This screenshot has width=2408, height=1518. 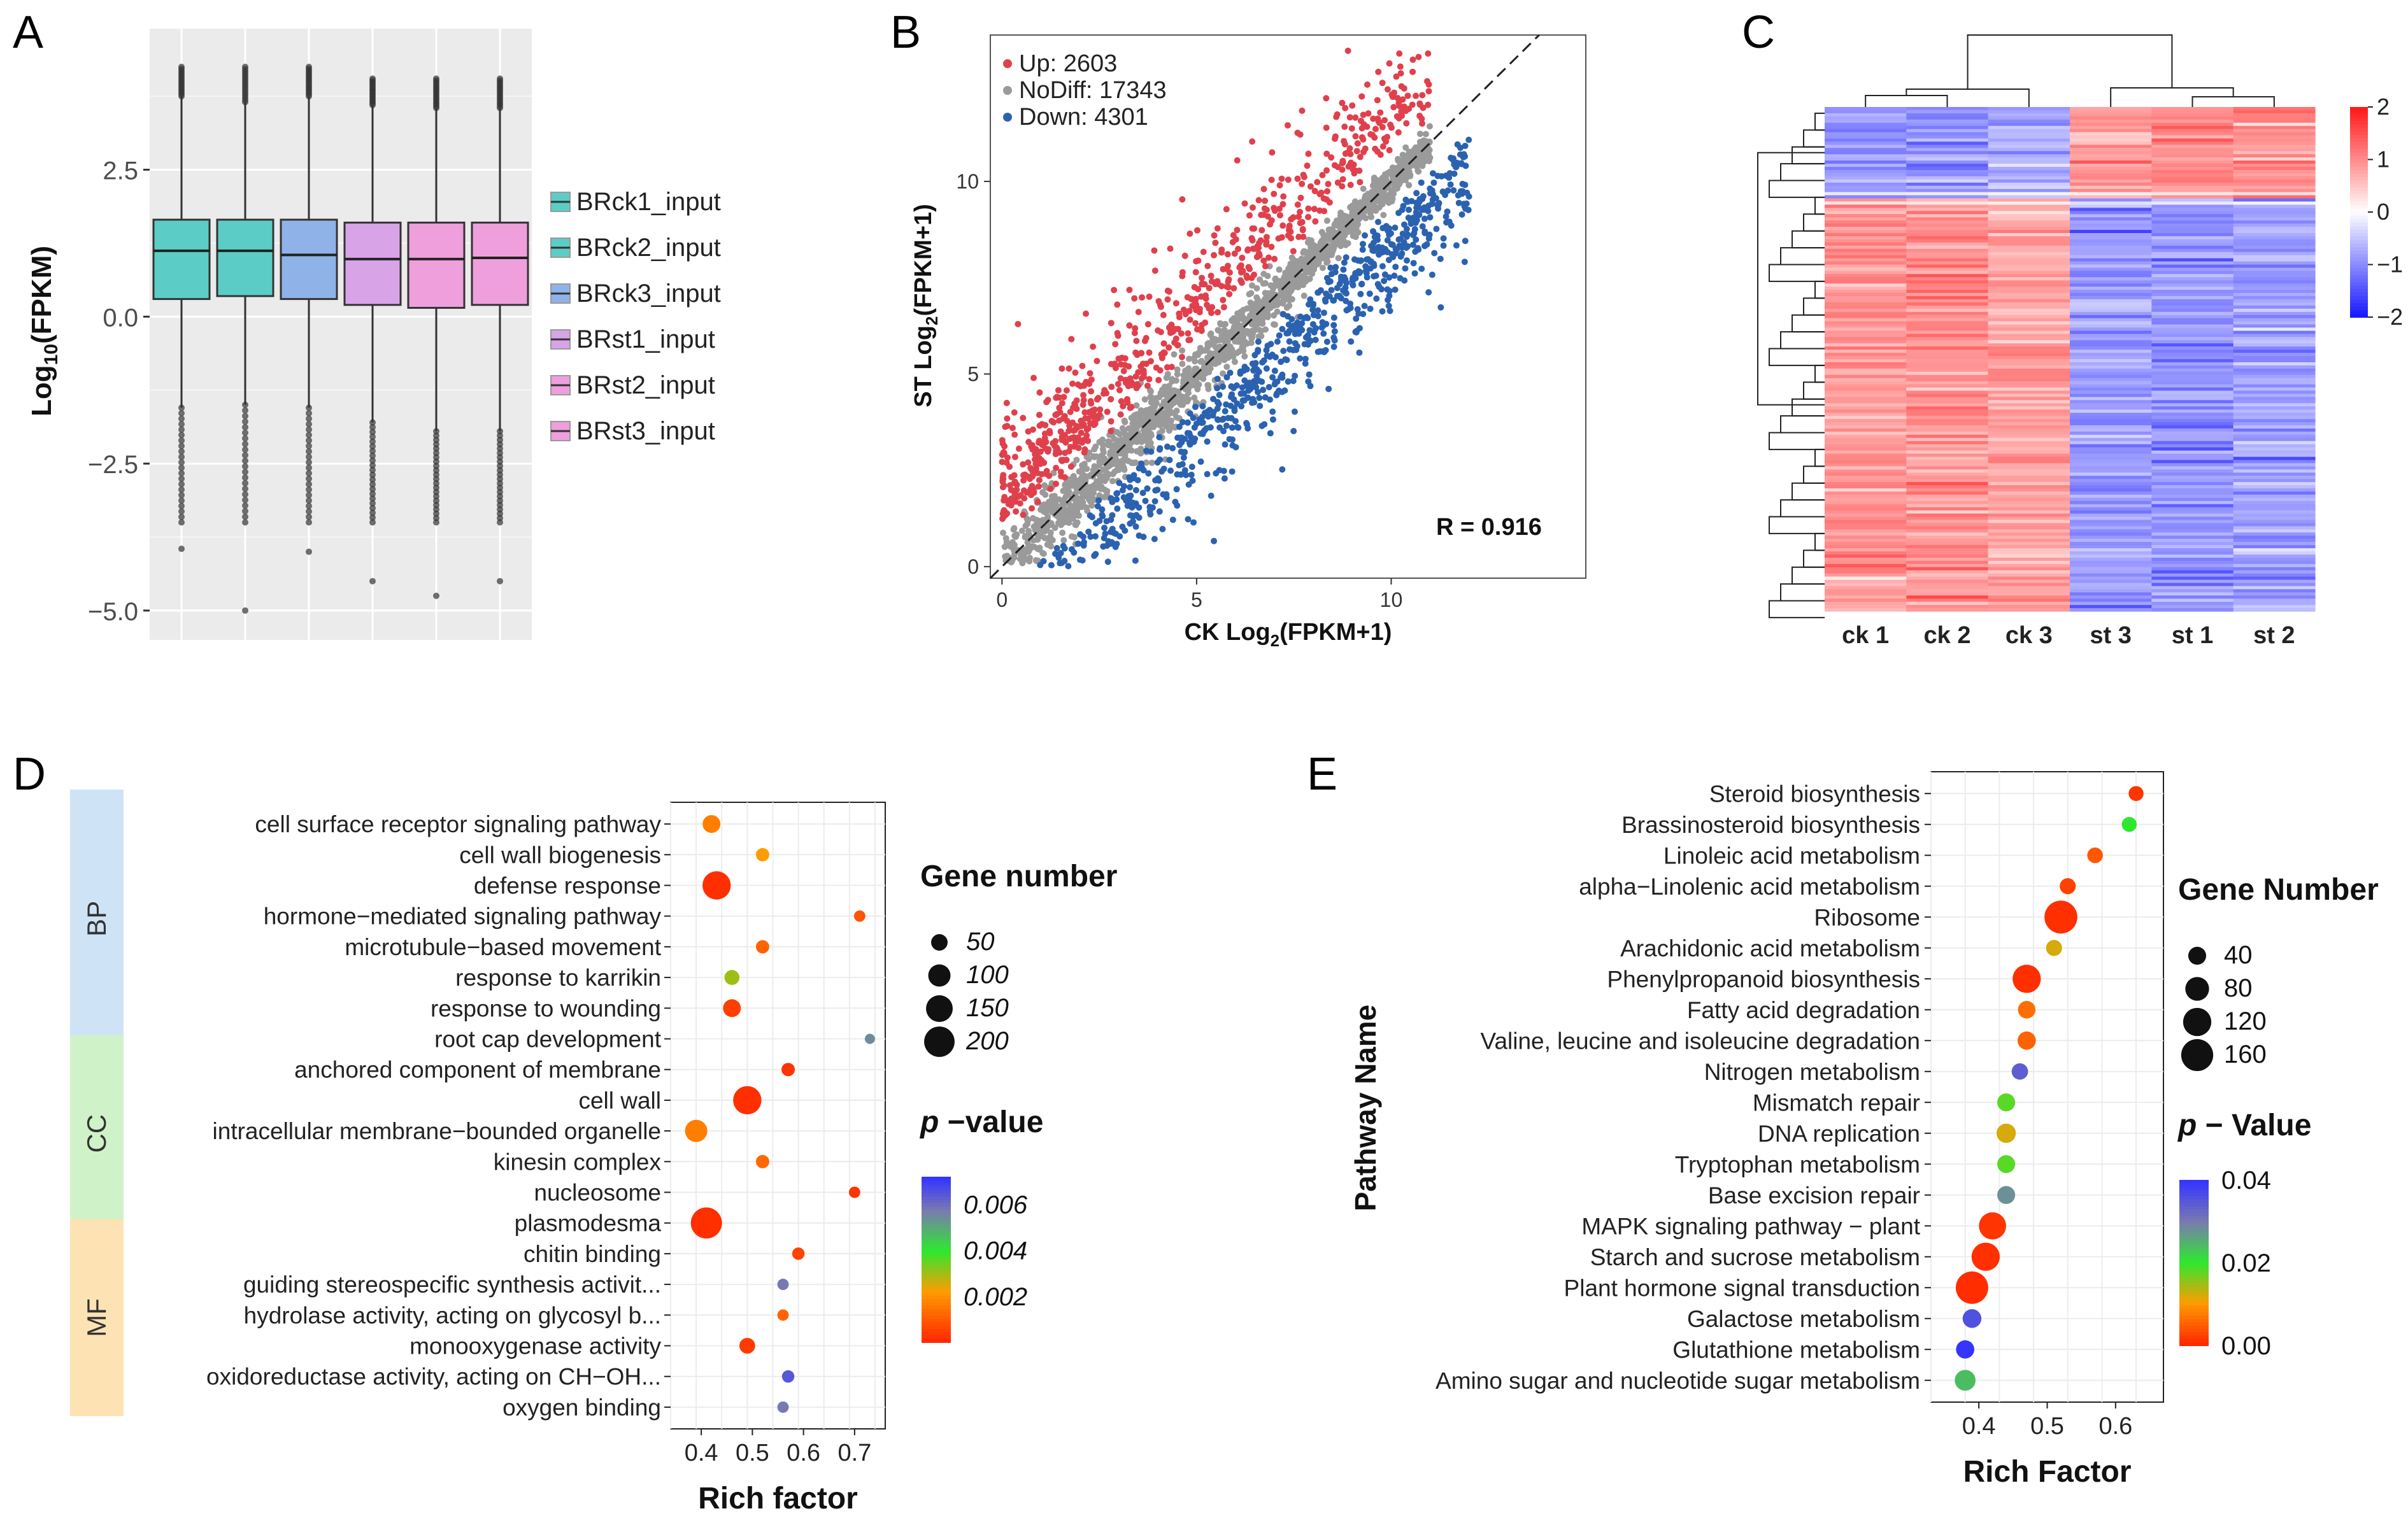 I want to click on bubble, so click(x=2006, y=1133).